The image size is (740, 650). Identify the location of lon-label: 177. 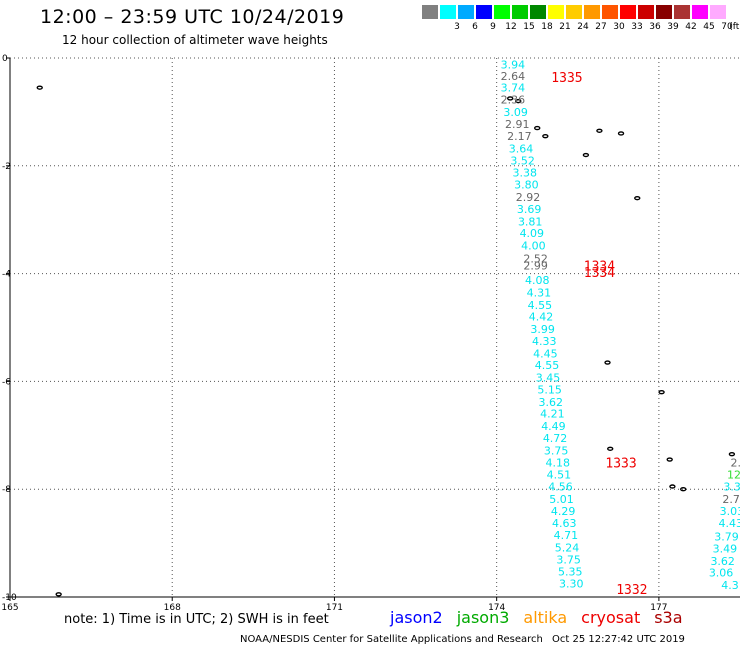
(658, 608).